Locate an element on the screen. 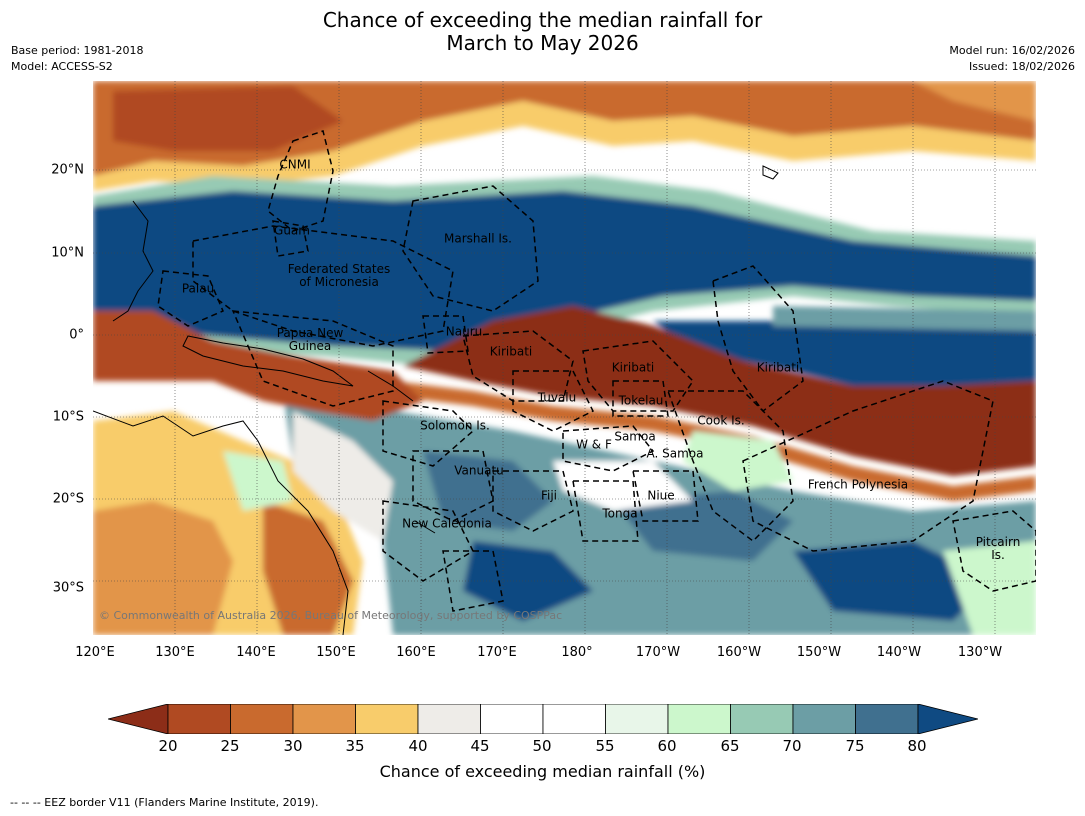 This screenshot has width=1085, height=816. model-run: Model run: 16/02/2026 is located at coordinates (1012, 50).